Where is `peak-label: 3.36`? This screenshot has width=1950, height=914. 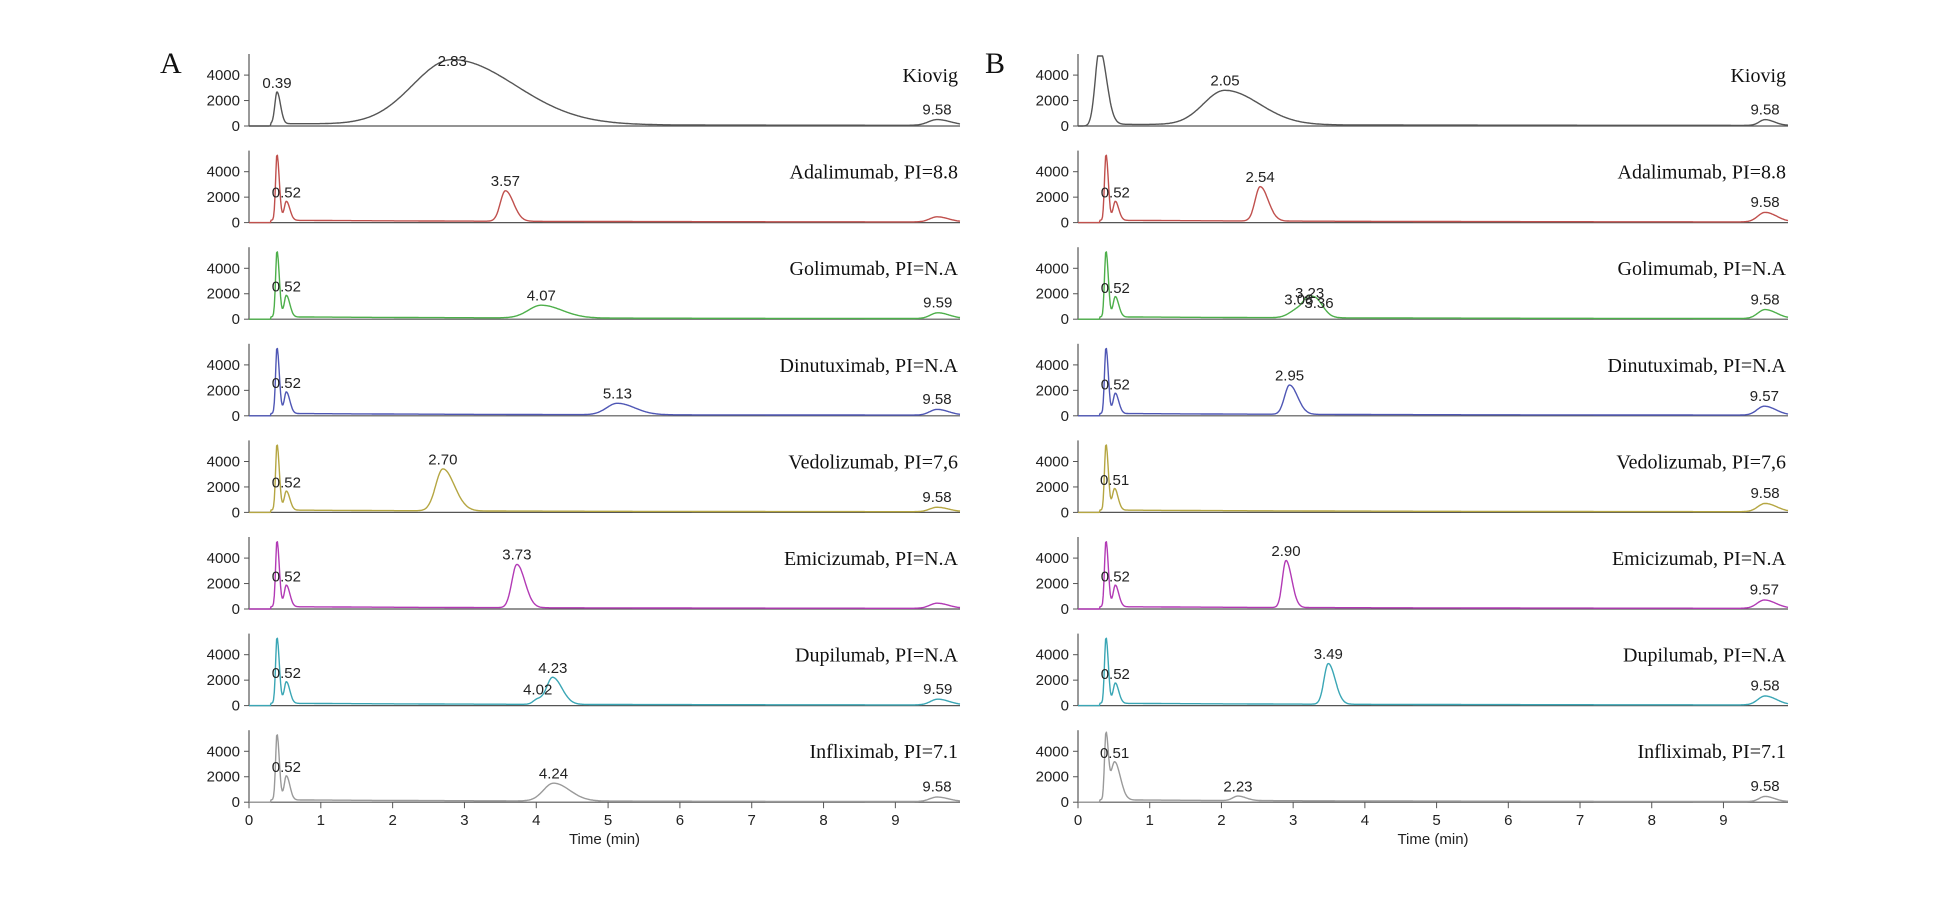 peak-label: 3.36 is located at coordinates (1318, 303).